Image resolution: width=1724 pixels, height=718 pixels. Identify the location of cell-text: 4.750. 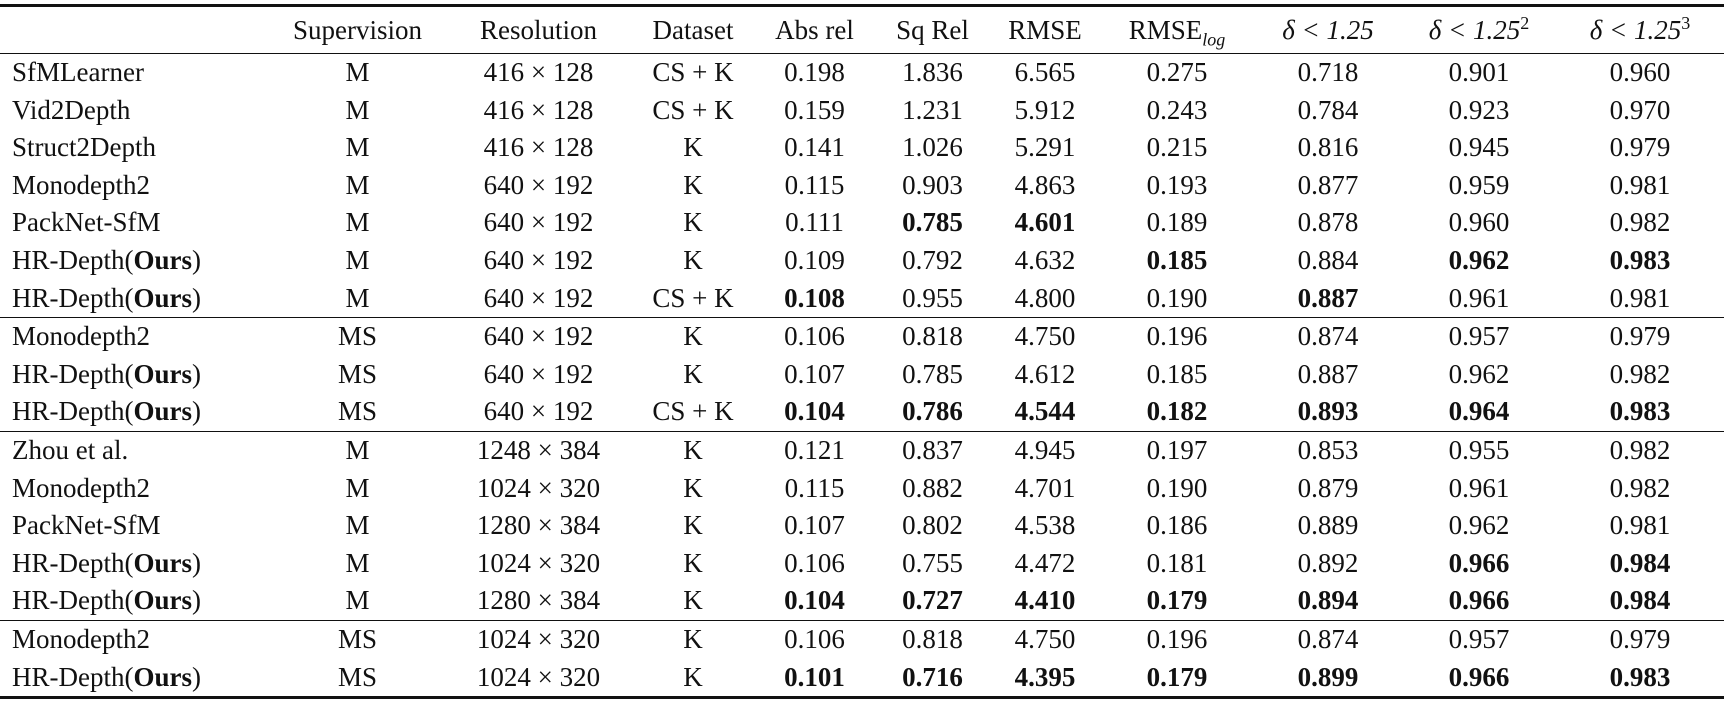
(1045, 638).